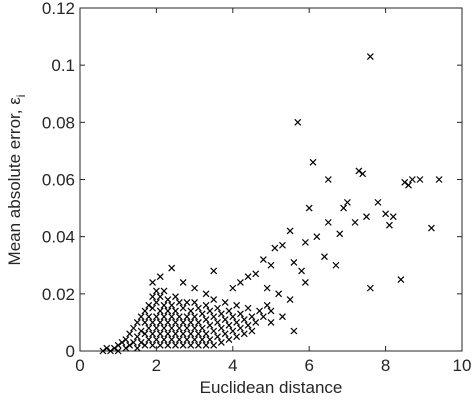 This screenshot has height=401, width=474. Describe the element at coordinates (79, 365) in the screenshot. I see `x-tick-label: 0` at that location.